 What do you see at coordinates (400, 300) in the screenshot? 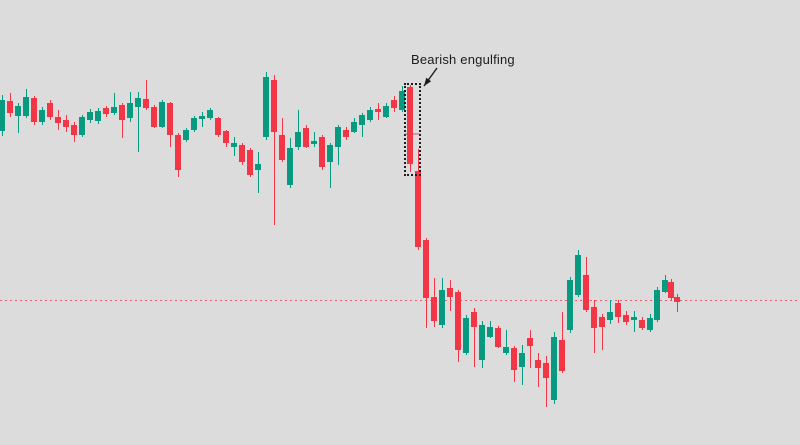
I see `price-line` at bounding box center [400, 300].